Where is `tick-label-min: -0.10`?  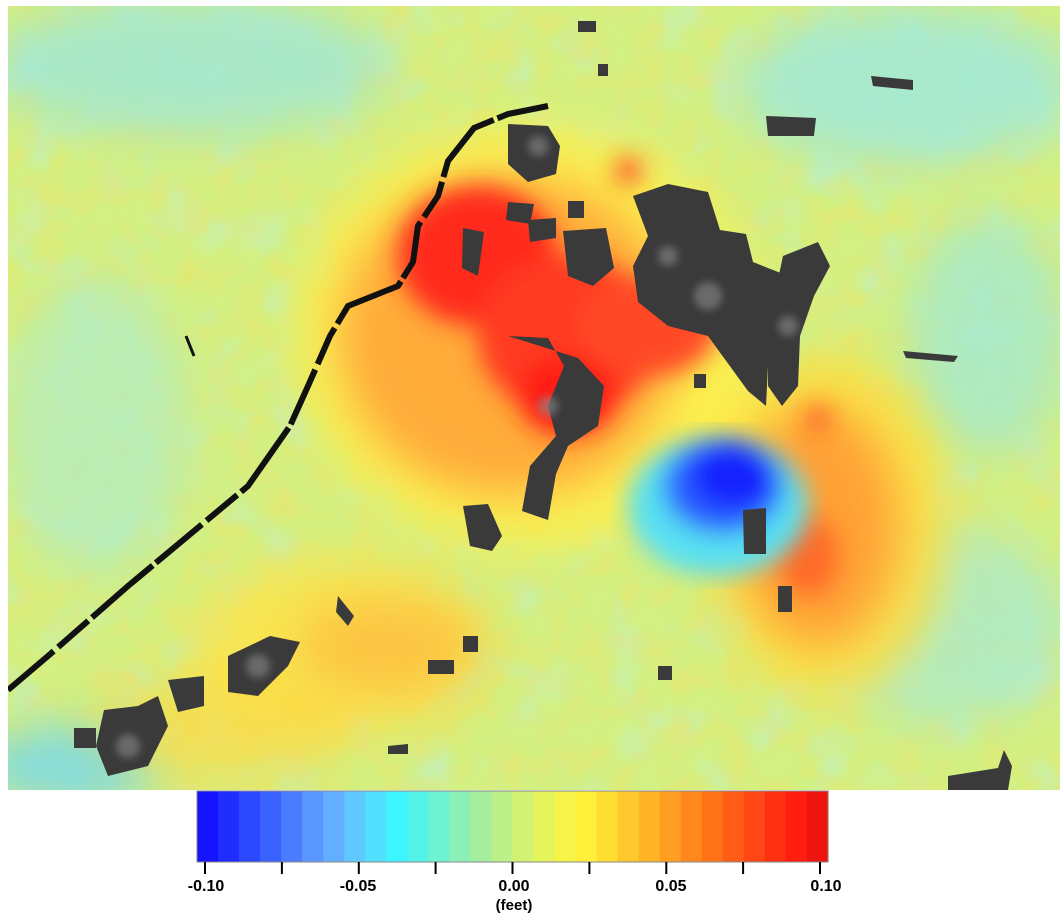 tick-label-min: -0.10 is located at coordinates (206, 886).